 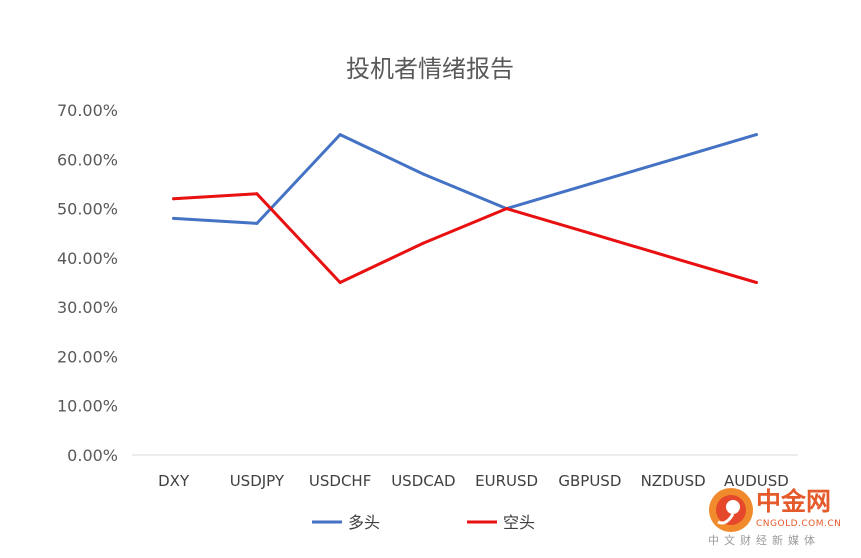 I want to click on legend: 多头 空头, so click(x=423, y=522).